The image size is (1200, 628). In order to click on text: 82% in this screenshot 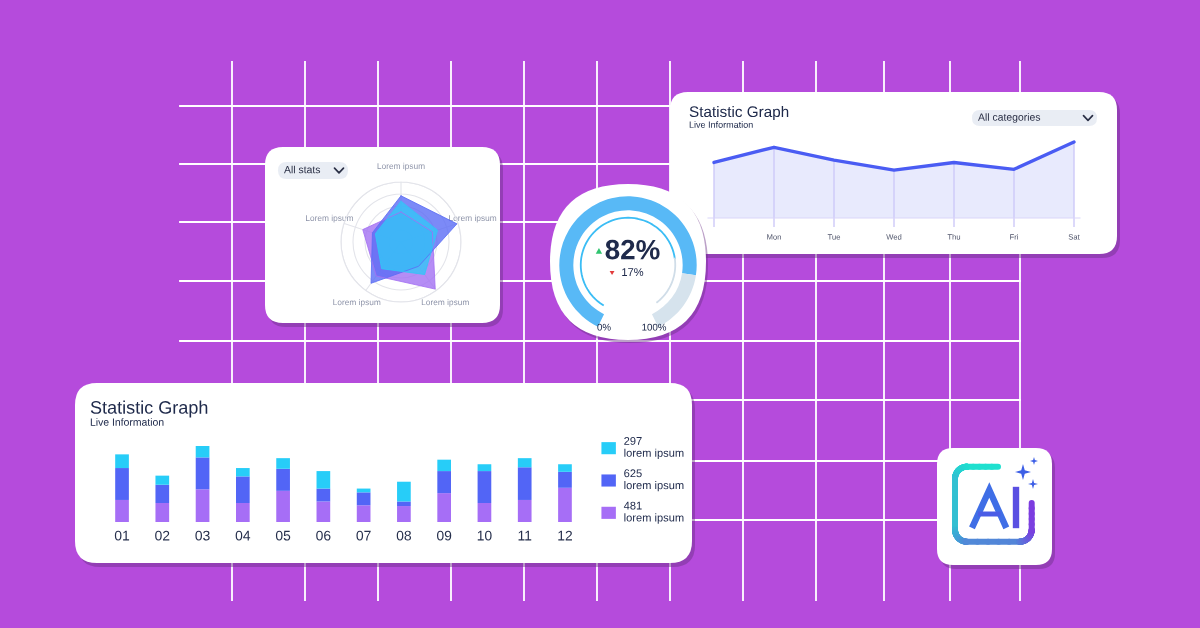, I will do `click(632, 249)`.